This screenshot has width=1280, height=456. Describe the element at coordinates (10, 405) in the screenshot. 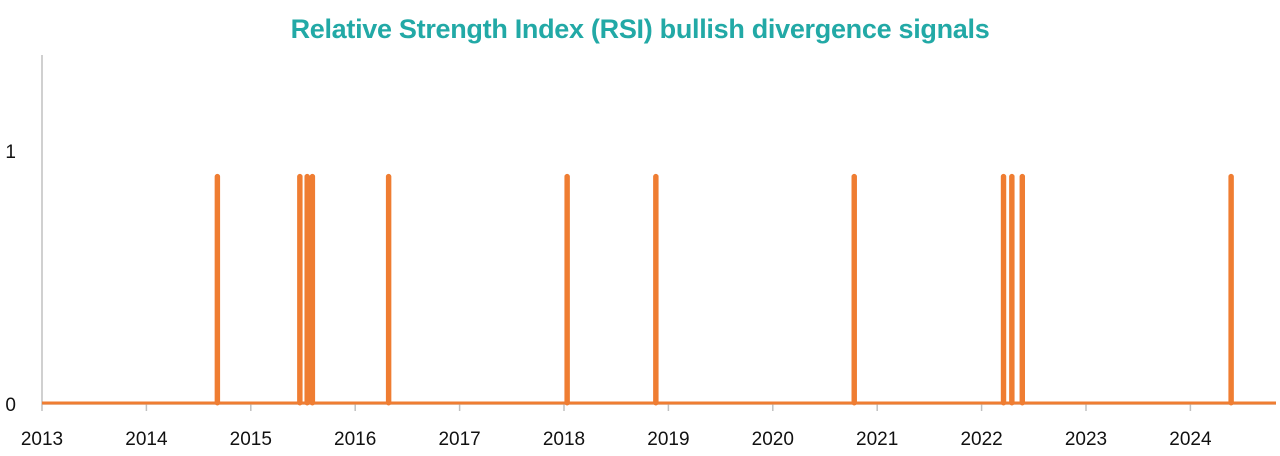

I see `y-tick-label: 0` at that location.